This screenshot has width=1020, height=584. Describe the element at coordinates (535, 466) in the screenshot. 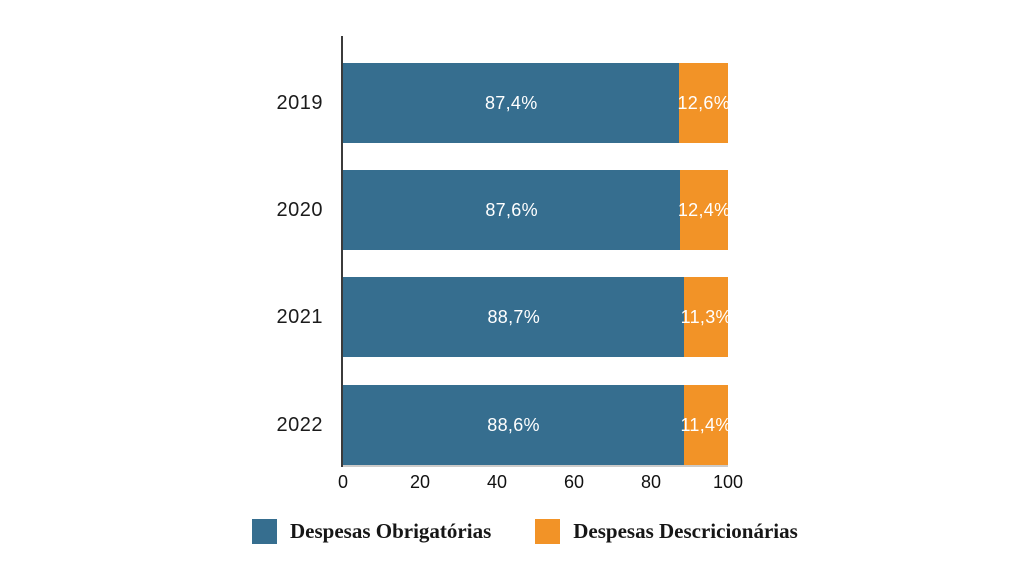

I see `x-axis-baseline` at that location.